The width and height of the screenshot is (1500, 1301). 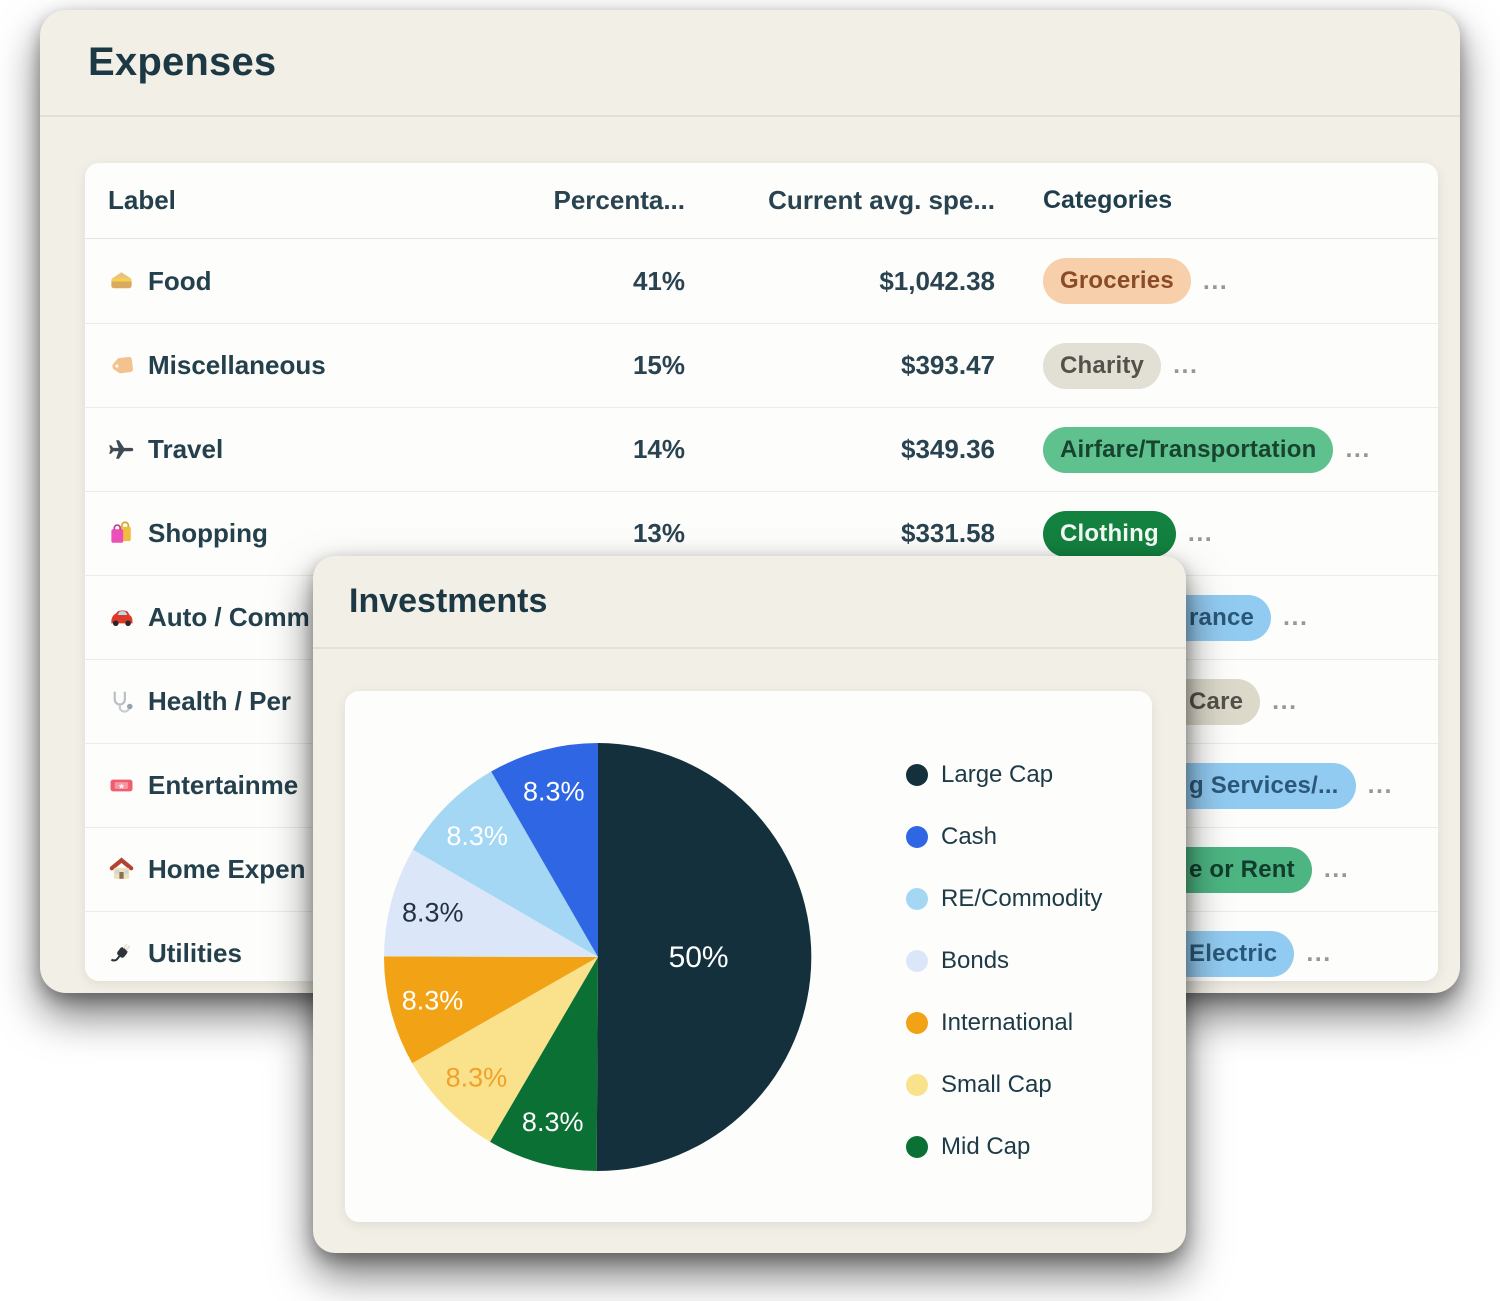 What do you see at coordinates (229, 617) in the screenshot?
I see `row-label: Auto / Comm` at bounding box center [229, 617].